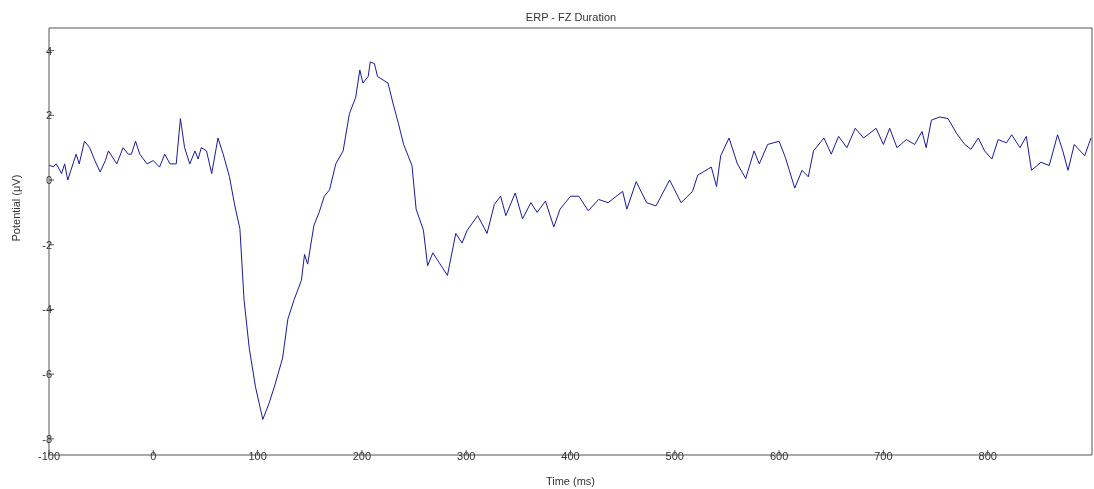  Describe the element at coordinates (47, 438) in the screenshot. I see `y-tick-label: -8` at that location.